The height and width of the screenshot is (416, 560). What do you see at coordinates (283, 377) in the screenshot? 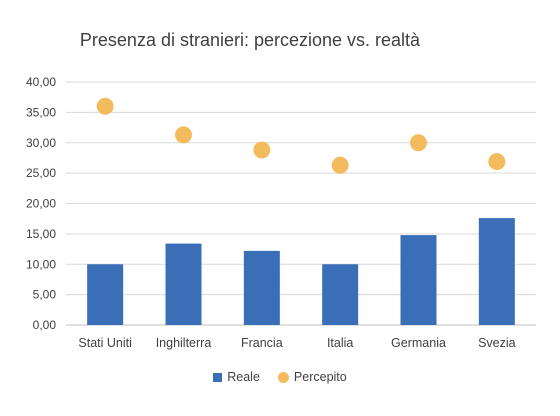
I see `legend-swatch-percepito` at bounding box center [283, 377].